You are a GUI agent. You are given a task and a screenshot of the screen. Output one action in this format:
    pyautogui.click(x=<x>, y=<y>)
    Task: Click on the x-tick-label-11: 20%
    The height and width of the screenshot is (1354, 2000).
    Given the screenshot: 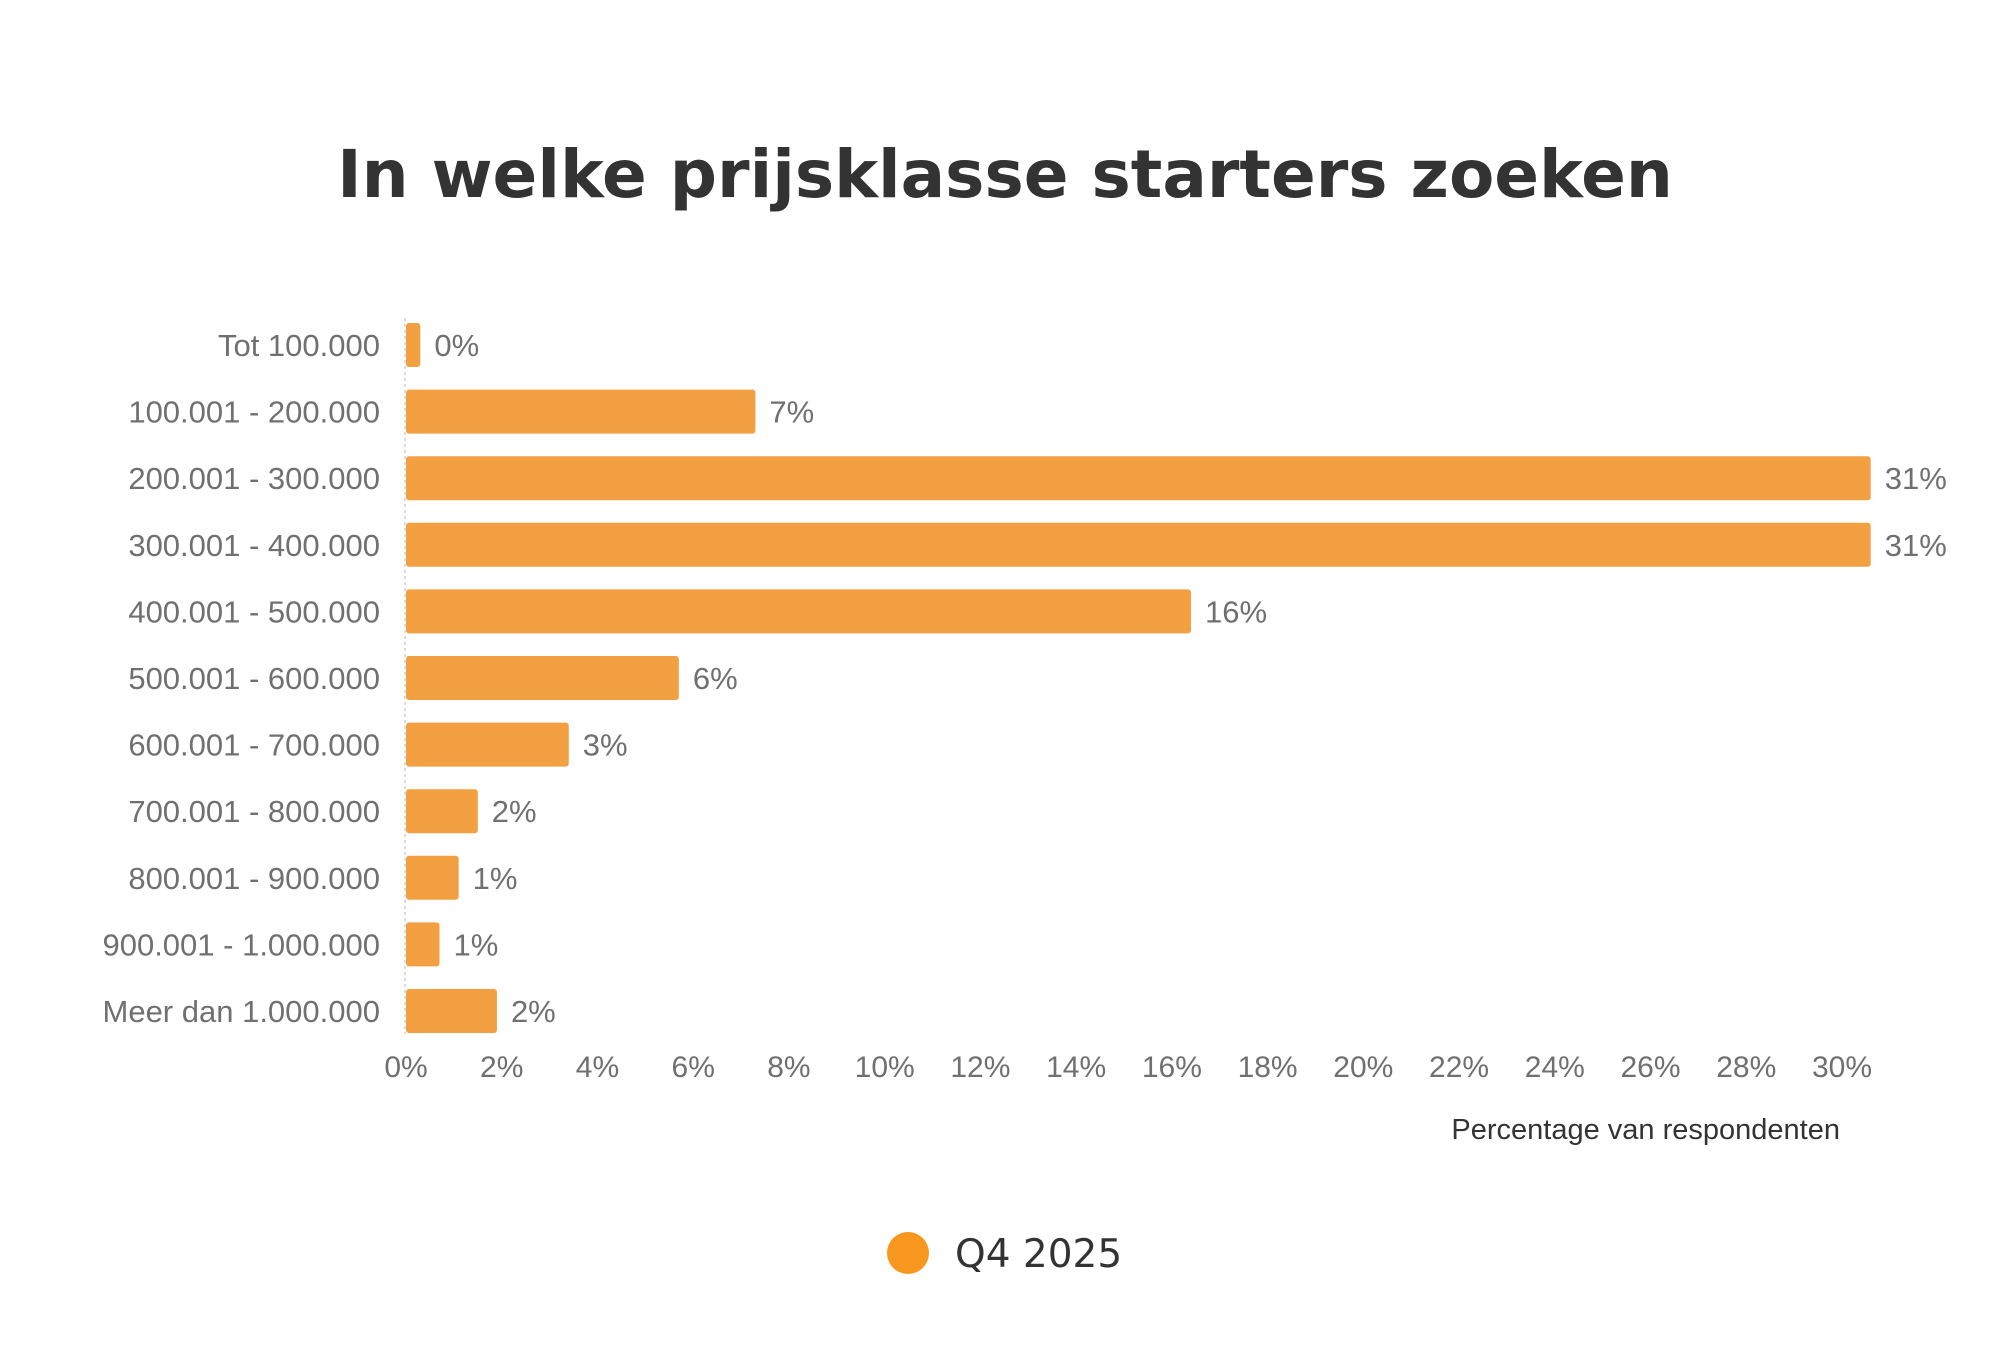 What is the action you would take?
    pyautogui.click(x=1363, y=1067)
    